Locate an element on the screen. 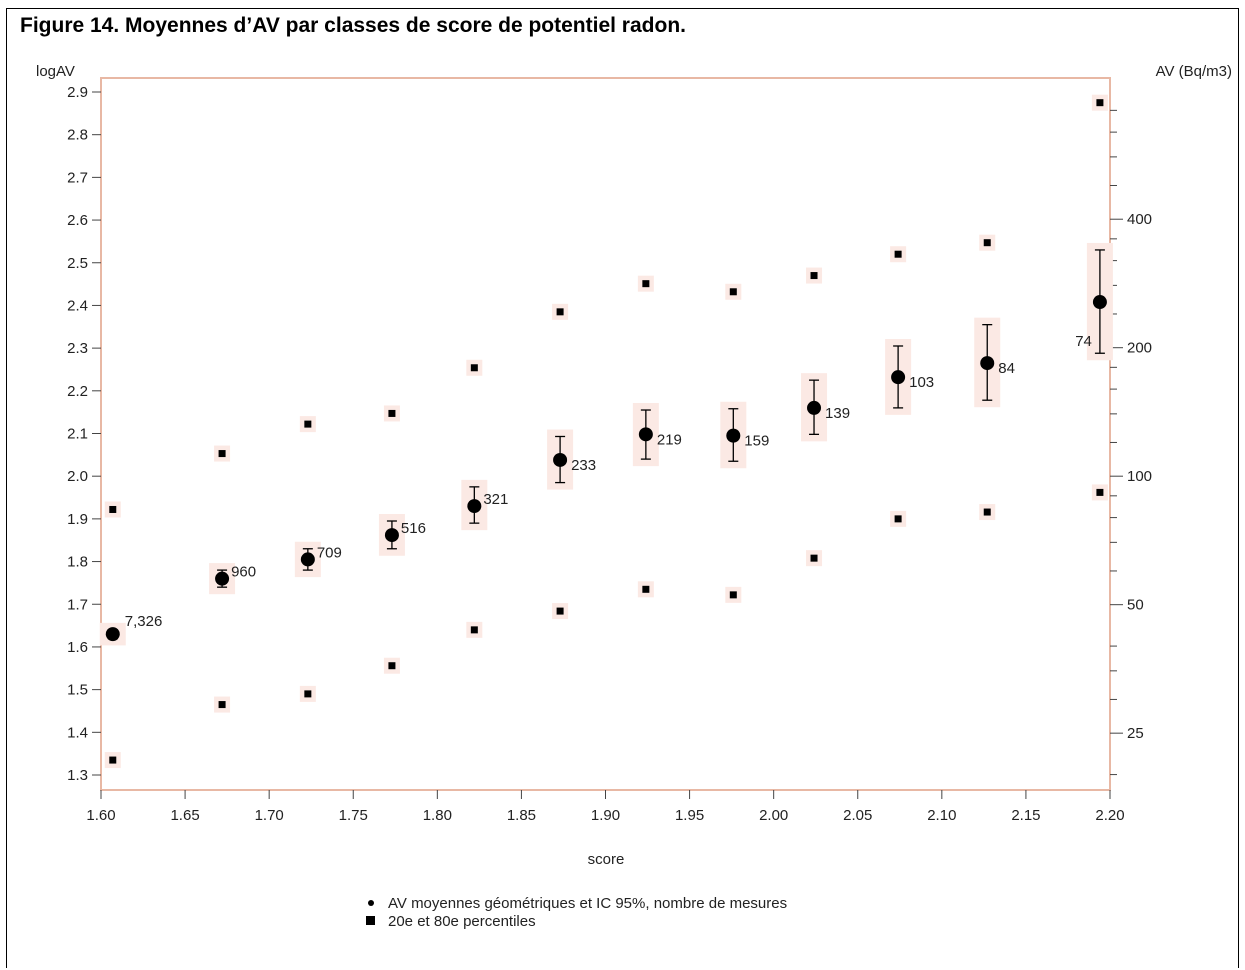 The height and width of the screenshot is (970, 1245). y-axis-right-label: AV (Bq/m3) is located at coordinates (1194, 71).